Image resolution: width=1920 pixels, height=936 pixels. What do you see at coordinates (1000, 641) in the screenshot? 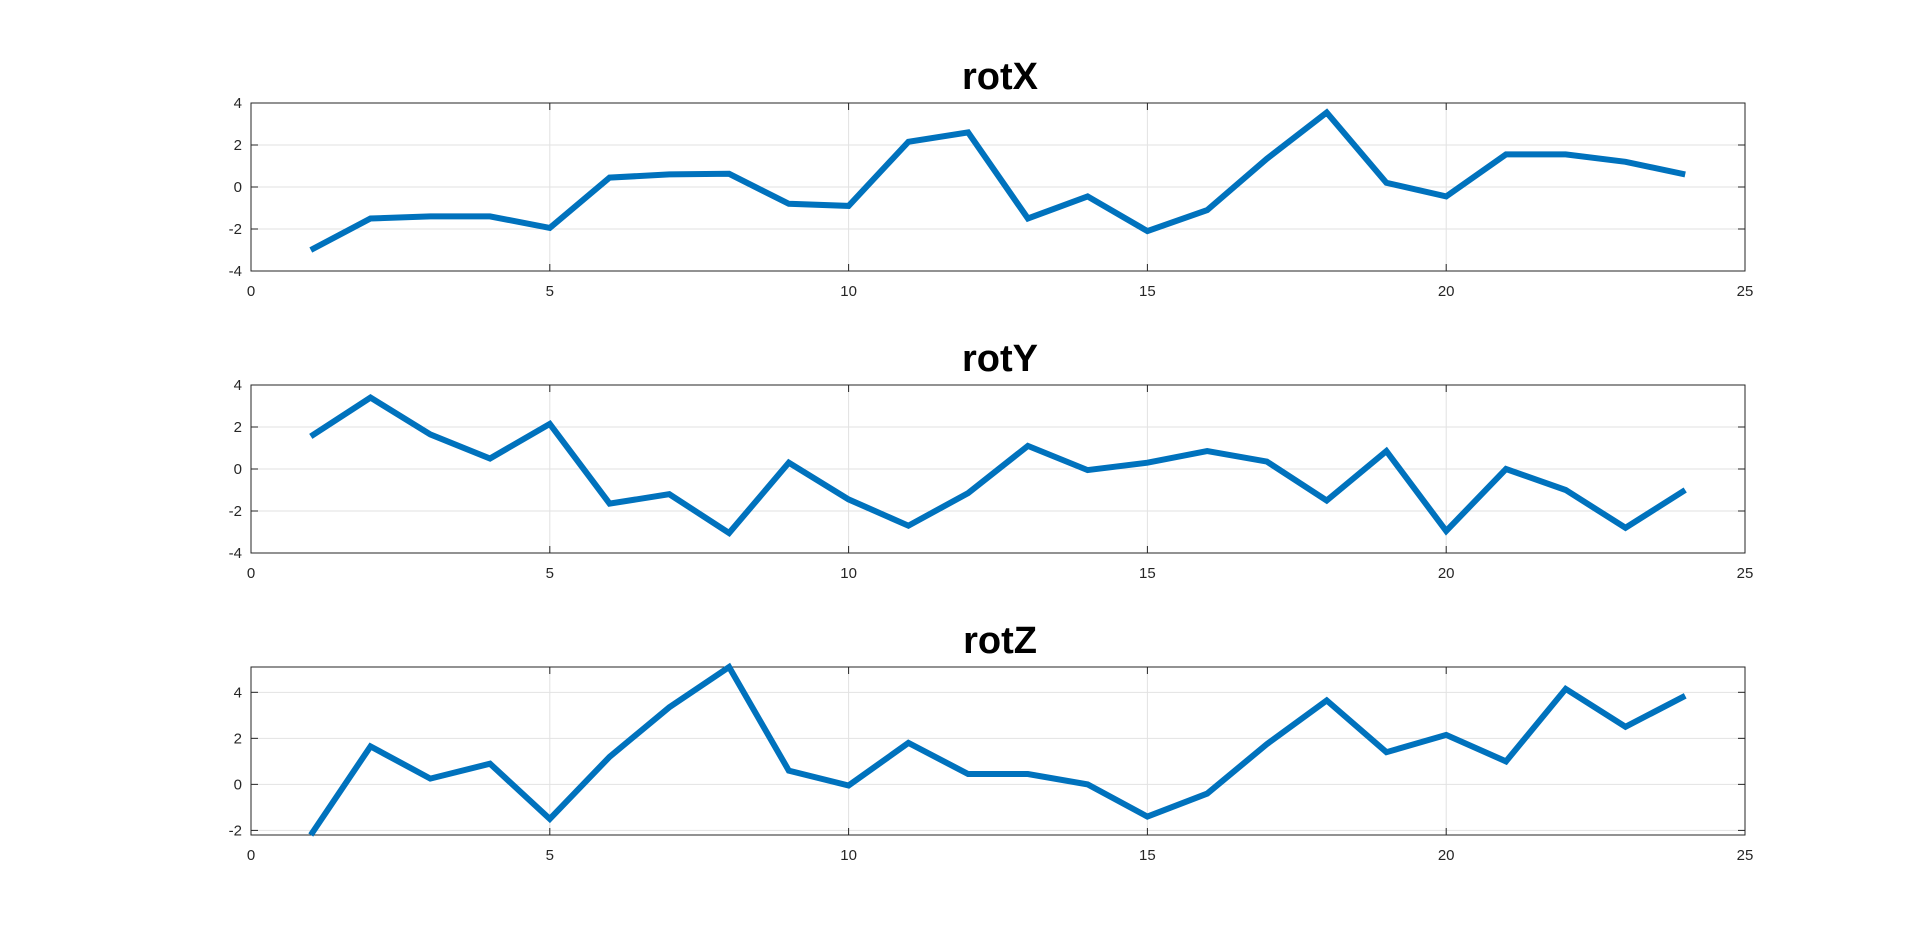
I see `chart-title: rotZ` at bounding box center [1000, 641].